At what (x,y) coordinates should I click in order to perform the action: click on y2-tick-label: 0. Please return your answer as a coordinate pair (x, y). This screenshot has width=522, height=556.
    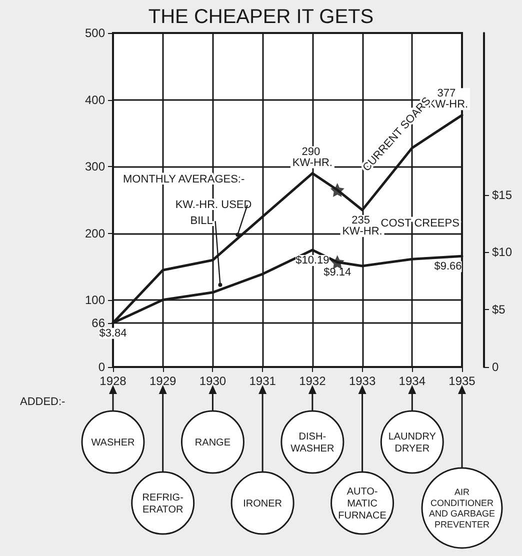
    Looking at the image, I should click on (495, 367).